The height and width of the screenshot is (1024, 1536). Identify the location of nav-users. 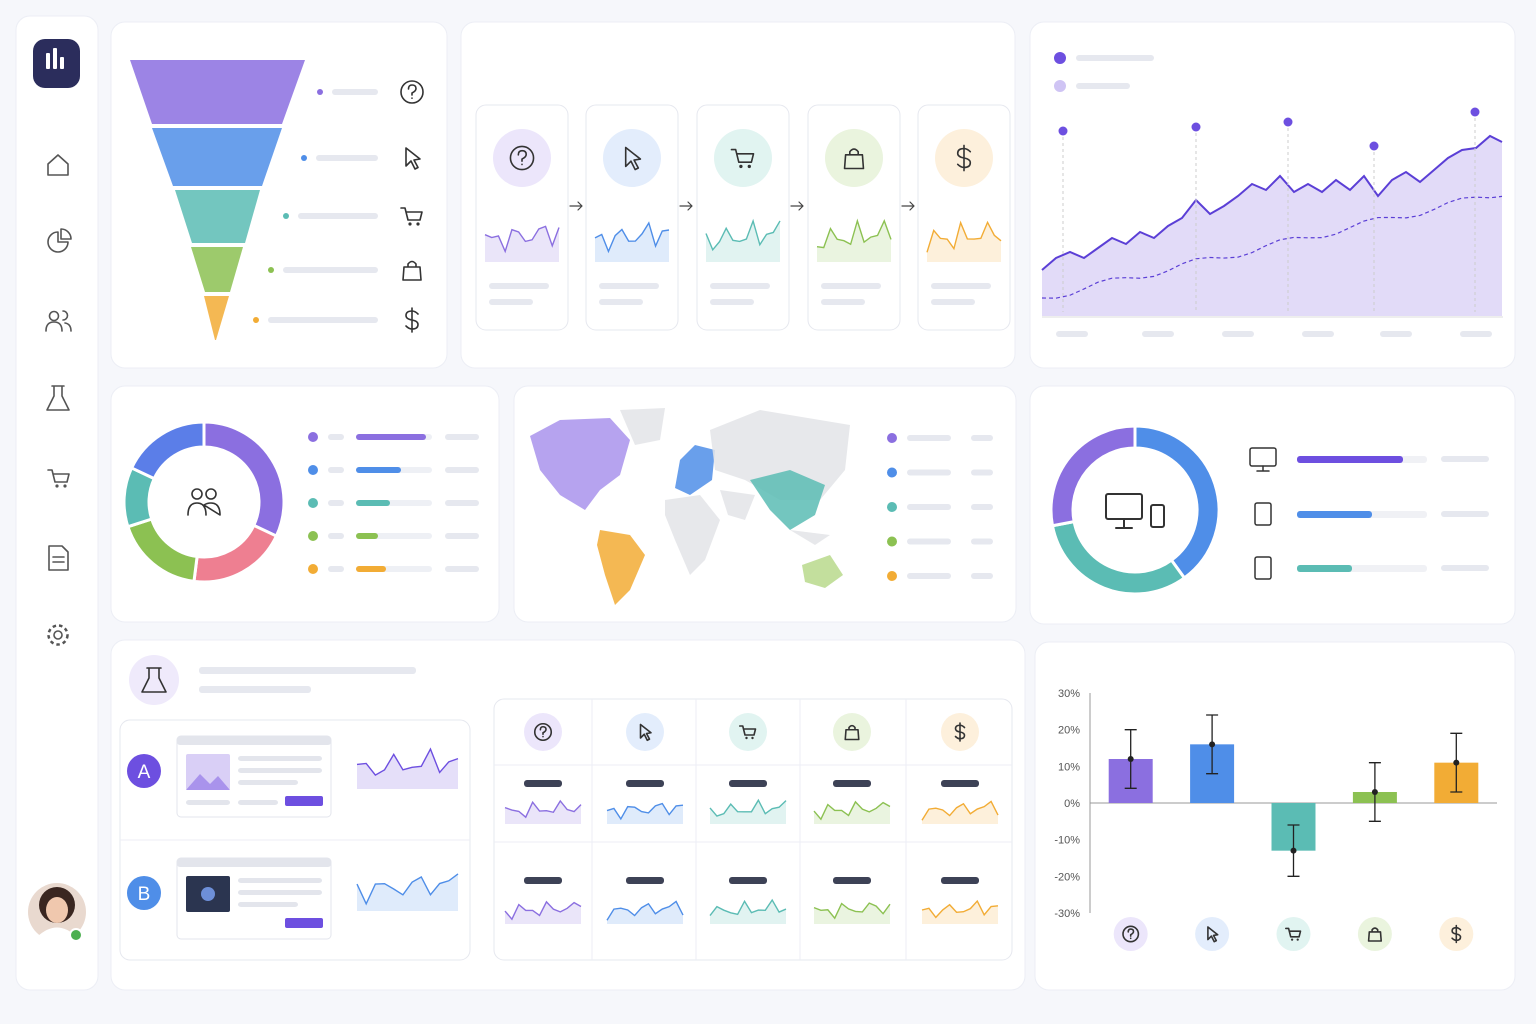
(58, 321).